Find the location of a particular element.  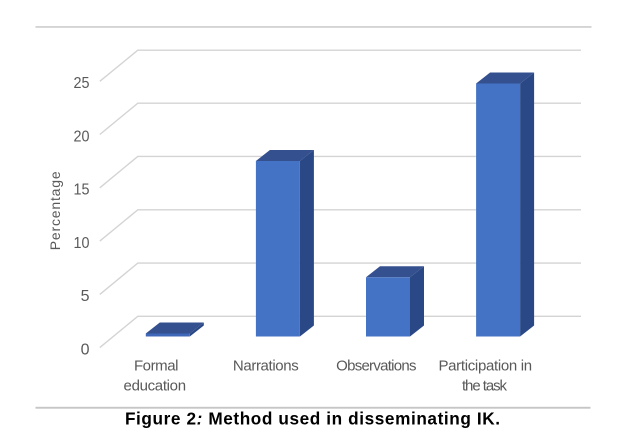

svg-text: 5 is located at coordinates (85, 296).